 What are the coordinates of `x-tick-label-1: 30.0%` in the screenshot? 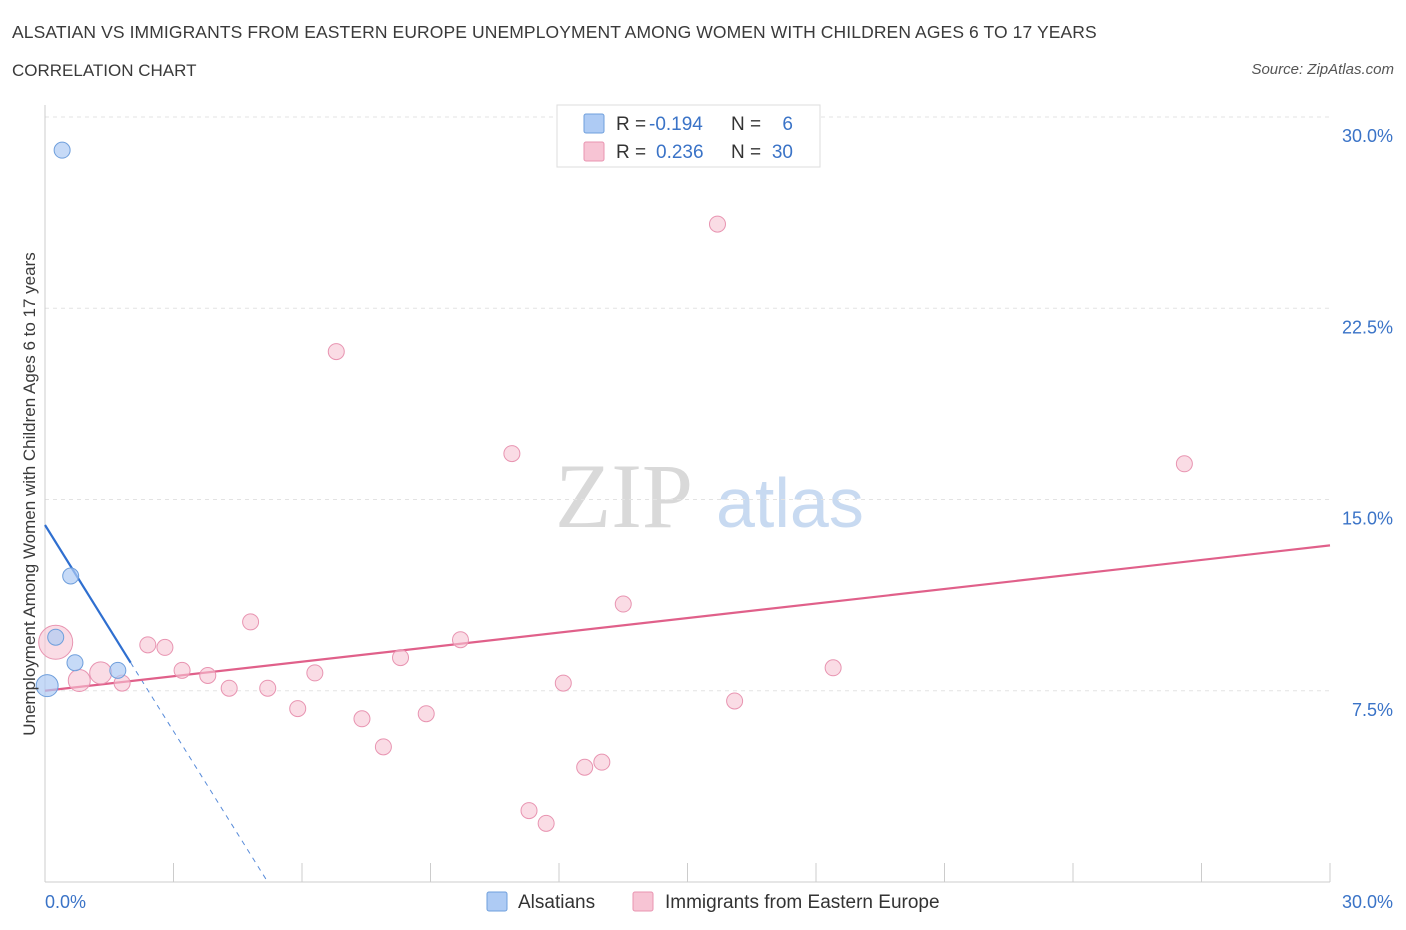 It's located at (1367, 902).